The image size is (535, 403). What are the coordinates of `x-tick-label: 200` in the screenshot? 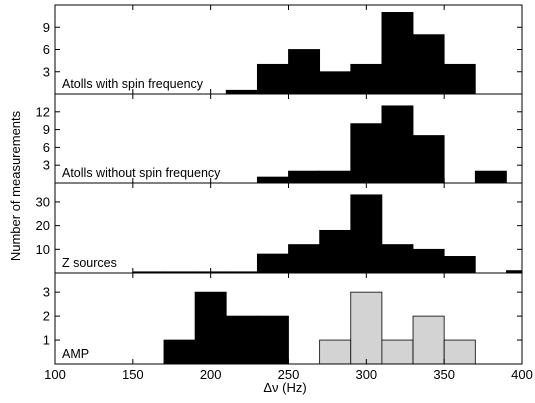 It's located at (211, 374).